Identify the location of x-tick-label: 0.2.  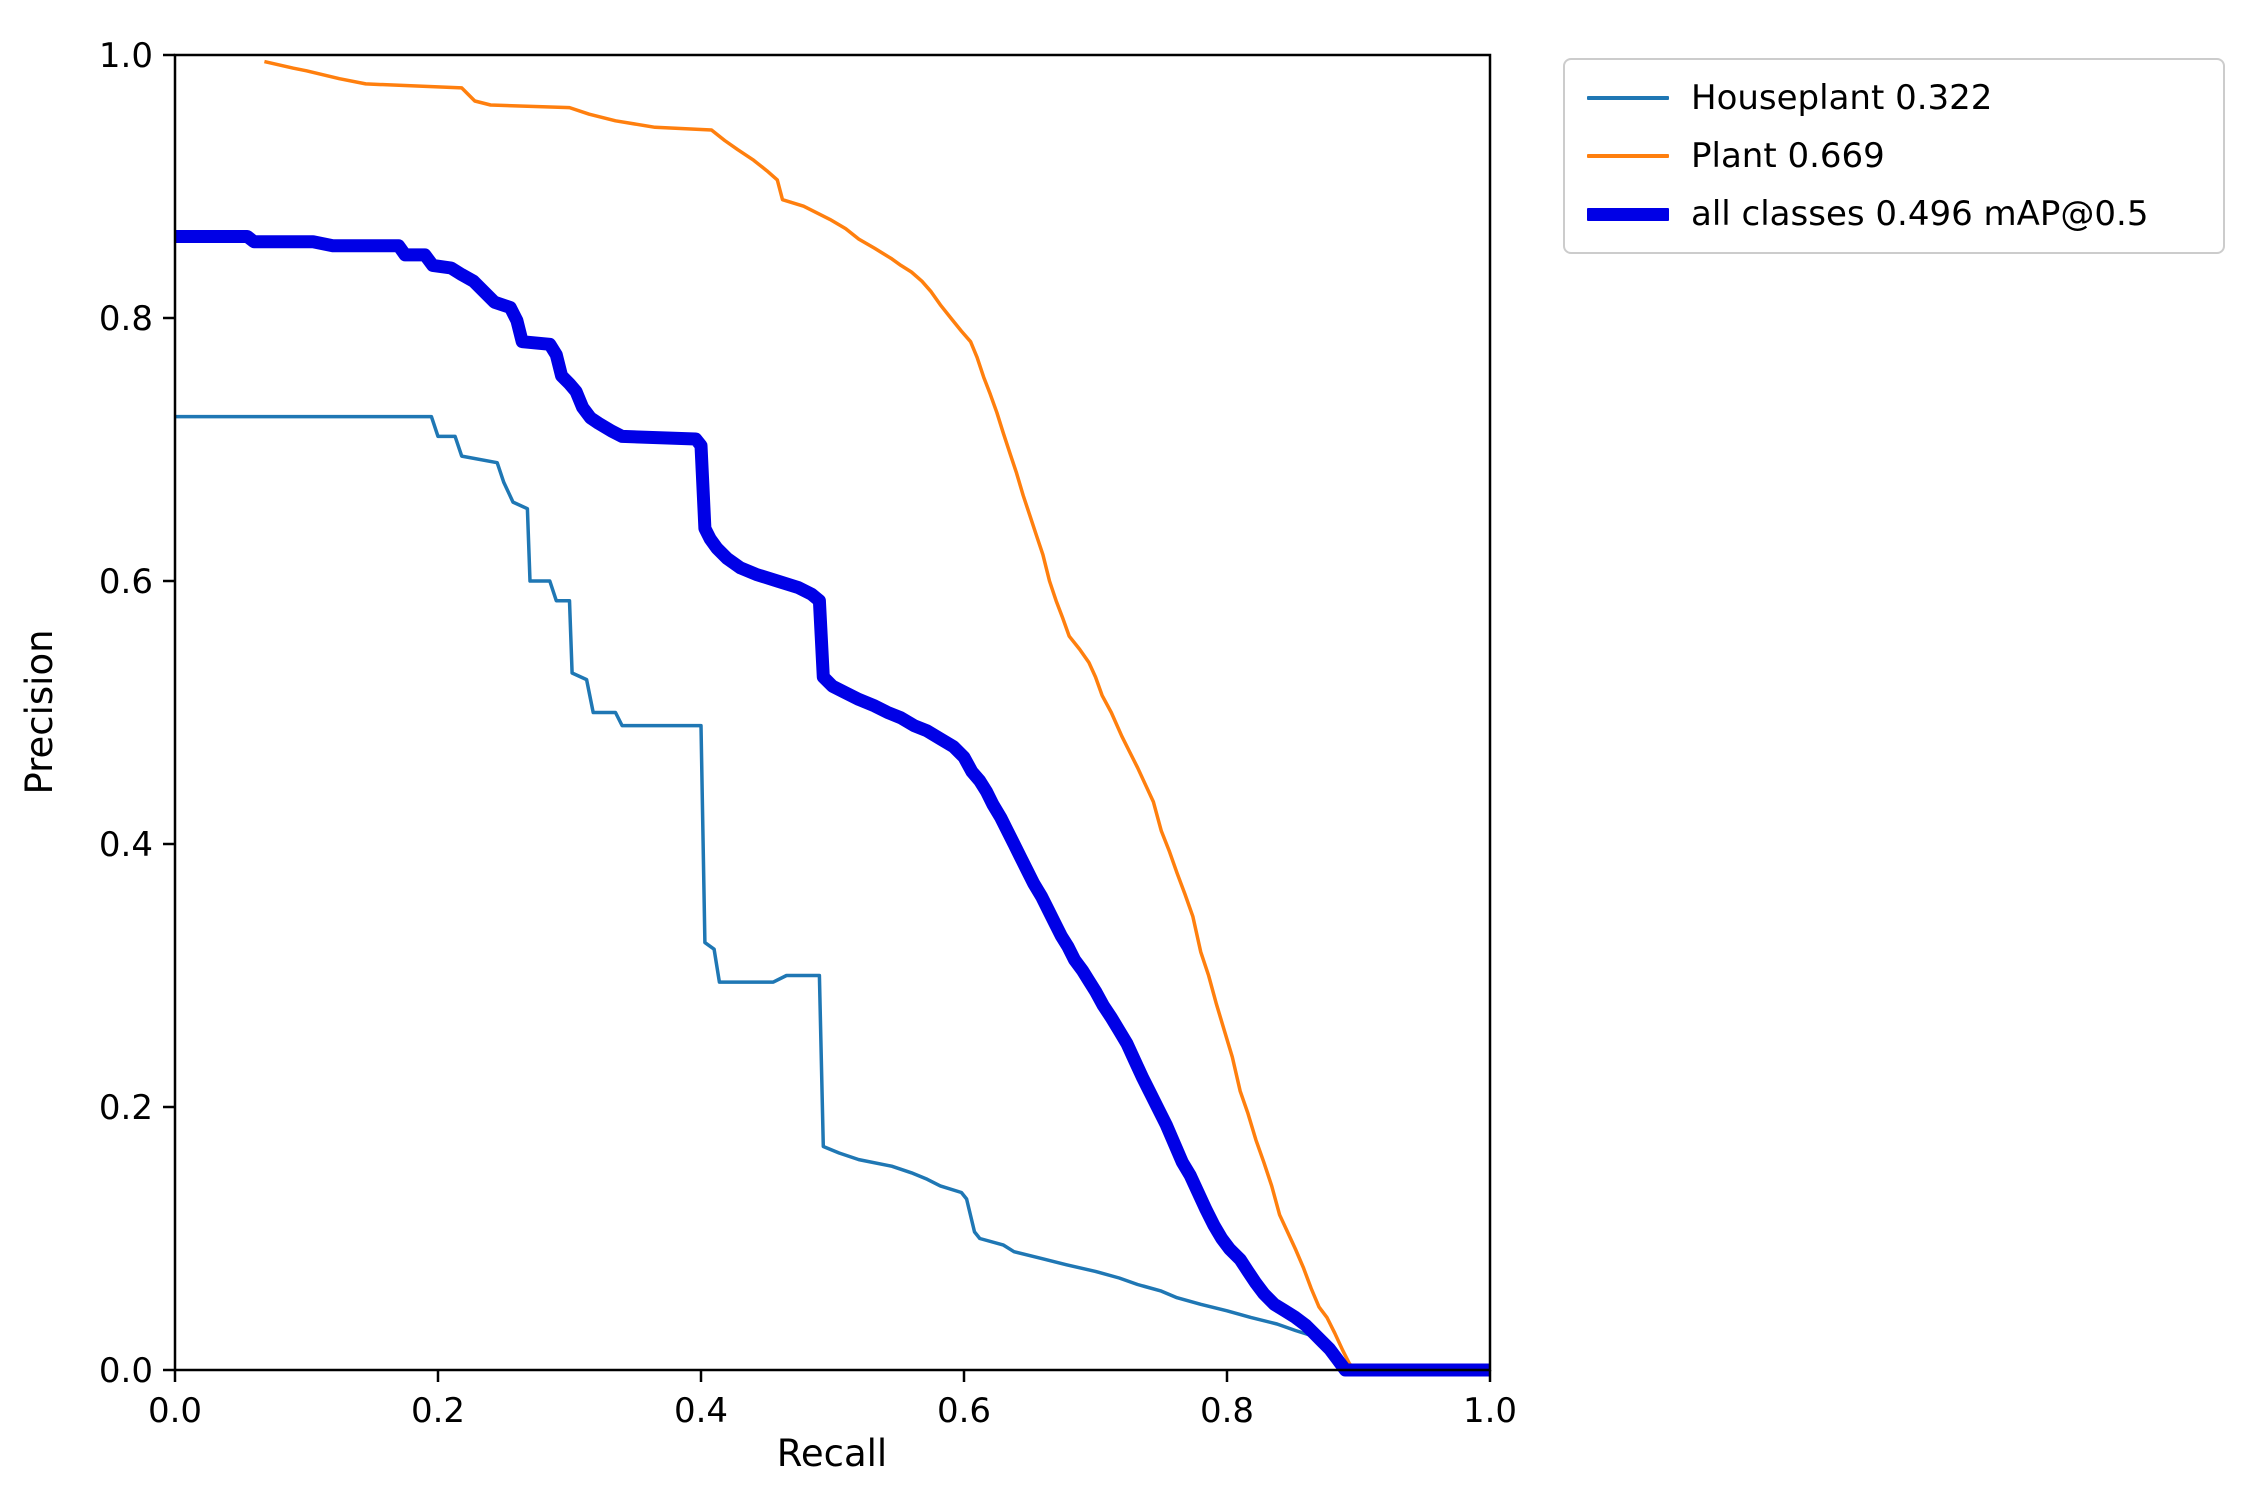
(438, 1411).